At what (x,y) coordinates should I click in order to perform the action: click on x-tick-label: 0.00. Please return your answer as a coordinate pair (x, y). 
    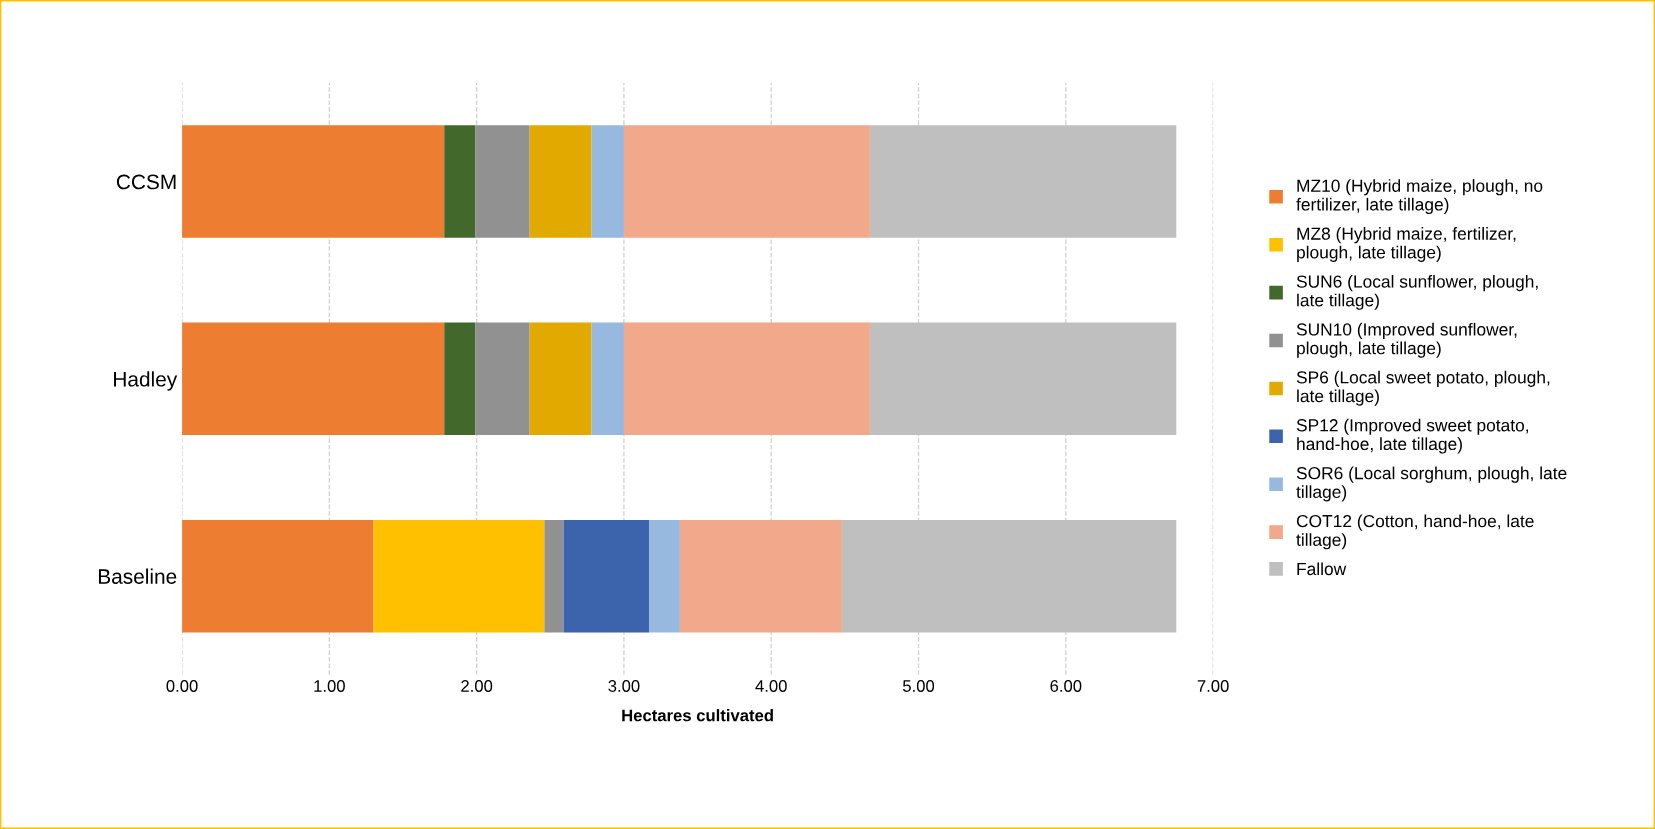
    Looking at the image, I should click on (182, 686).